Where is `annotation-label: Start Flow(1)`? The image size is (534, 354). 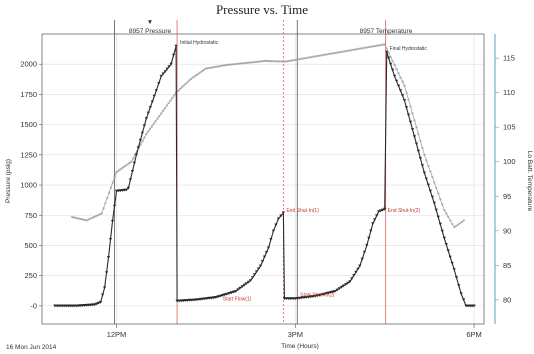 annotation-label: Start Flow(1) is located at coordinates (237, 299).